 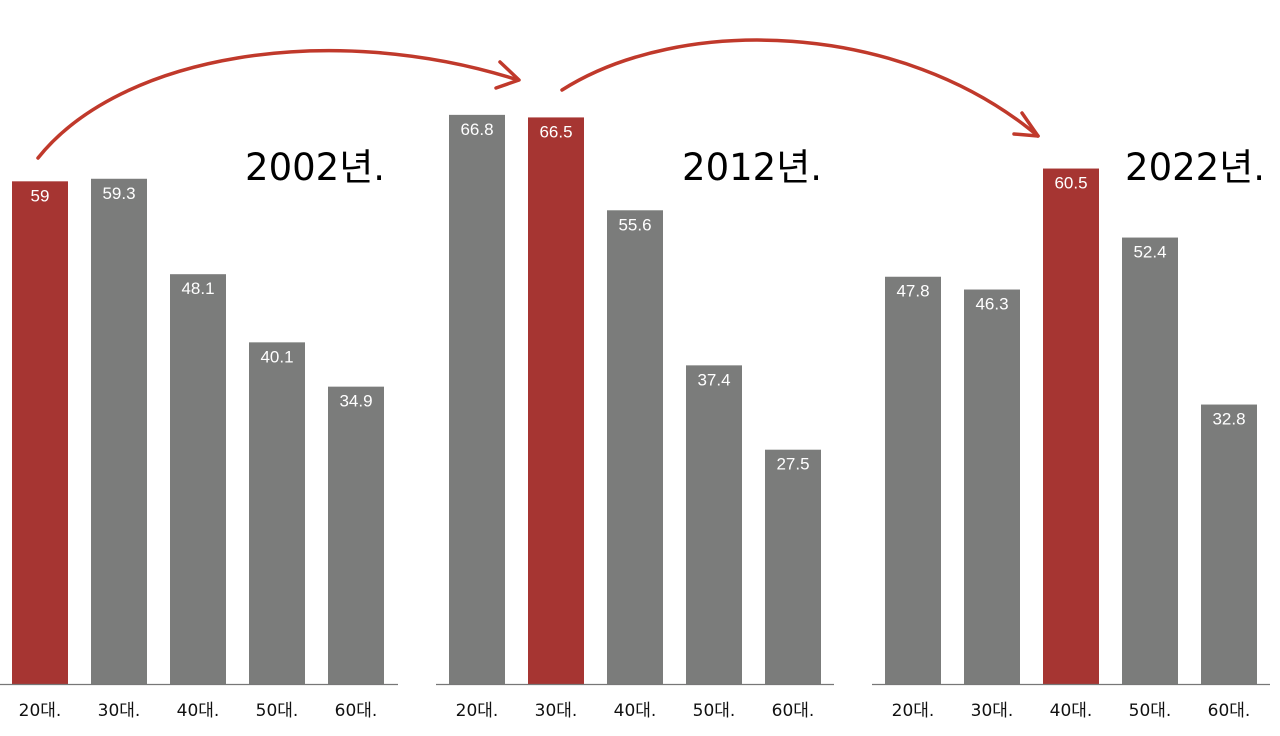 I want to click on bar-value-label: 37.4, so click(x=713, y=379).